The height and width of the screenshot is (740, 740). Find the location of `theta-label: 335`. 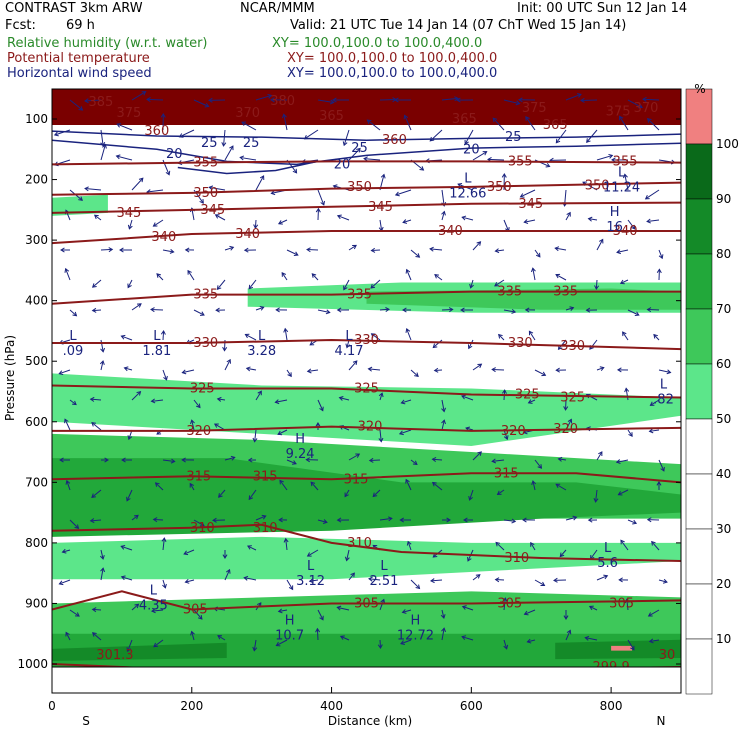

theta-label: 335 is located at coordinates (509, 292).